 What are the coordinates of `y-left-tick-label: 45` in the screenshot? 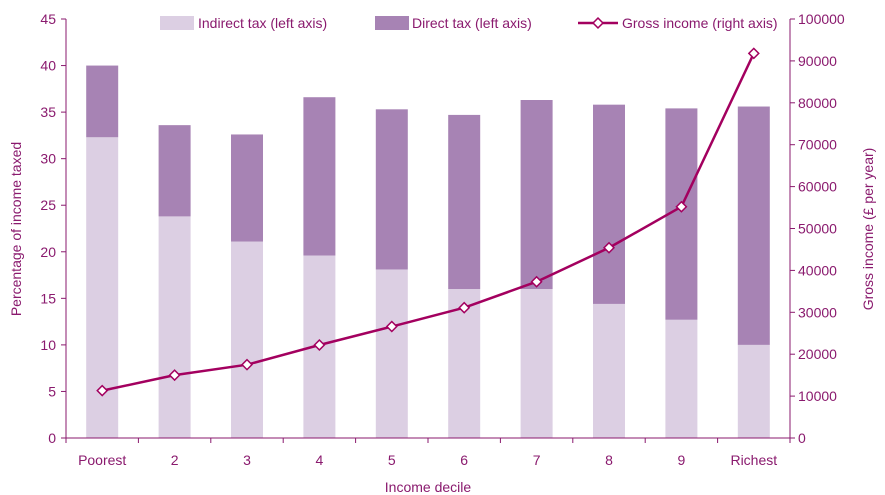 It's located at (48, 19).